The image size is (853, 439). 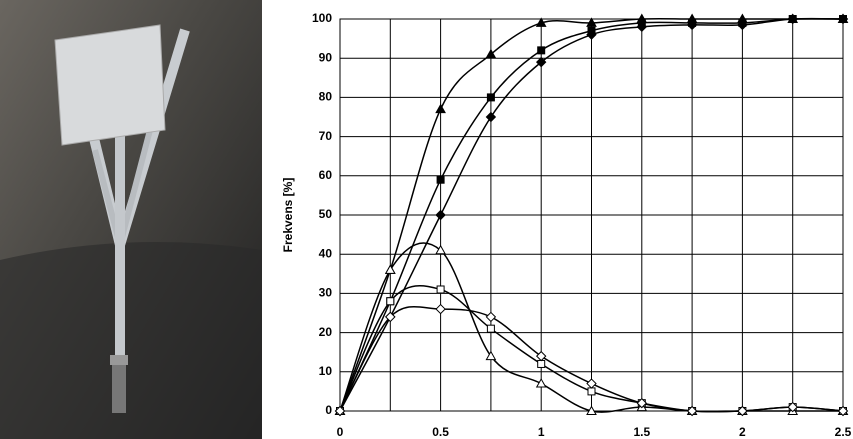 What do you see at coordinates (326, 97) in the screenshot?
I see `y-tick-label: 80` at bounding box center [326, 97].